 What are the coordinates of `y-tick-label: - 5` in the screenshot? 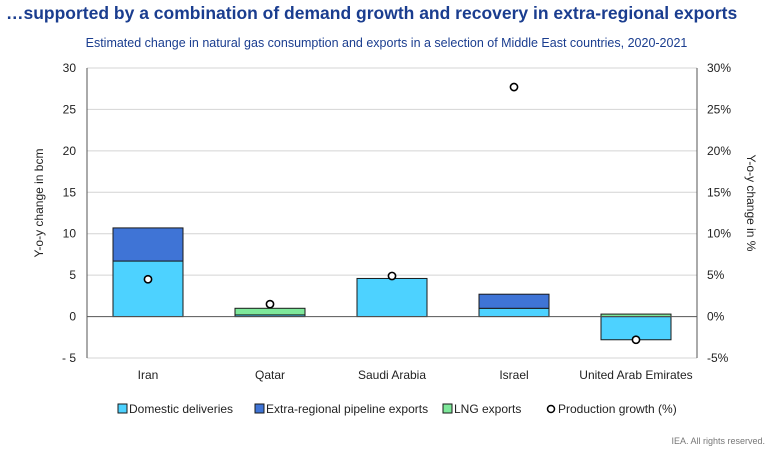 It's located at (69, 358).